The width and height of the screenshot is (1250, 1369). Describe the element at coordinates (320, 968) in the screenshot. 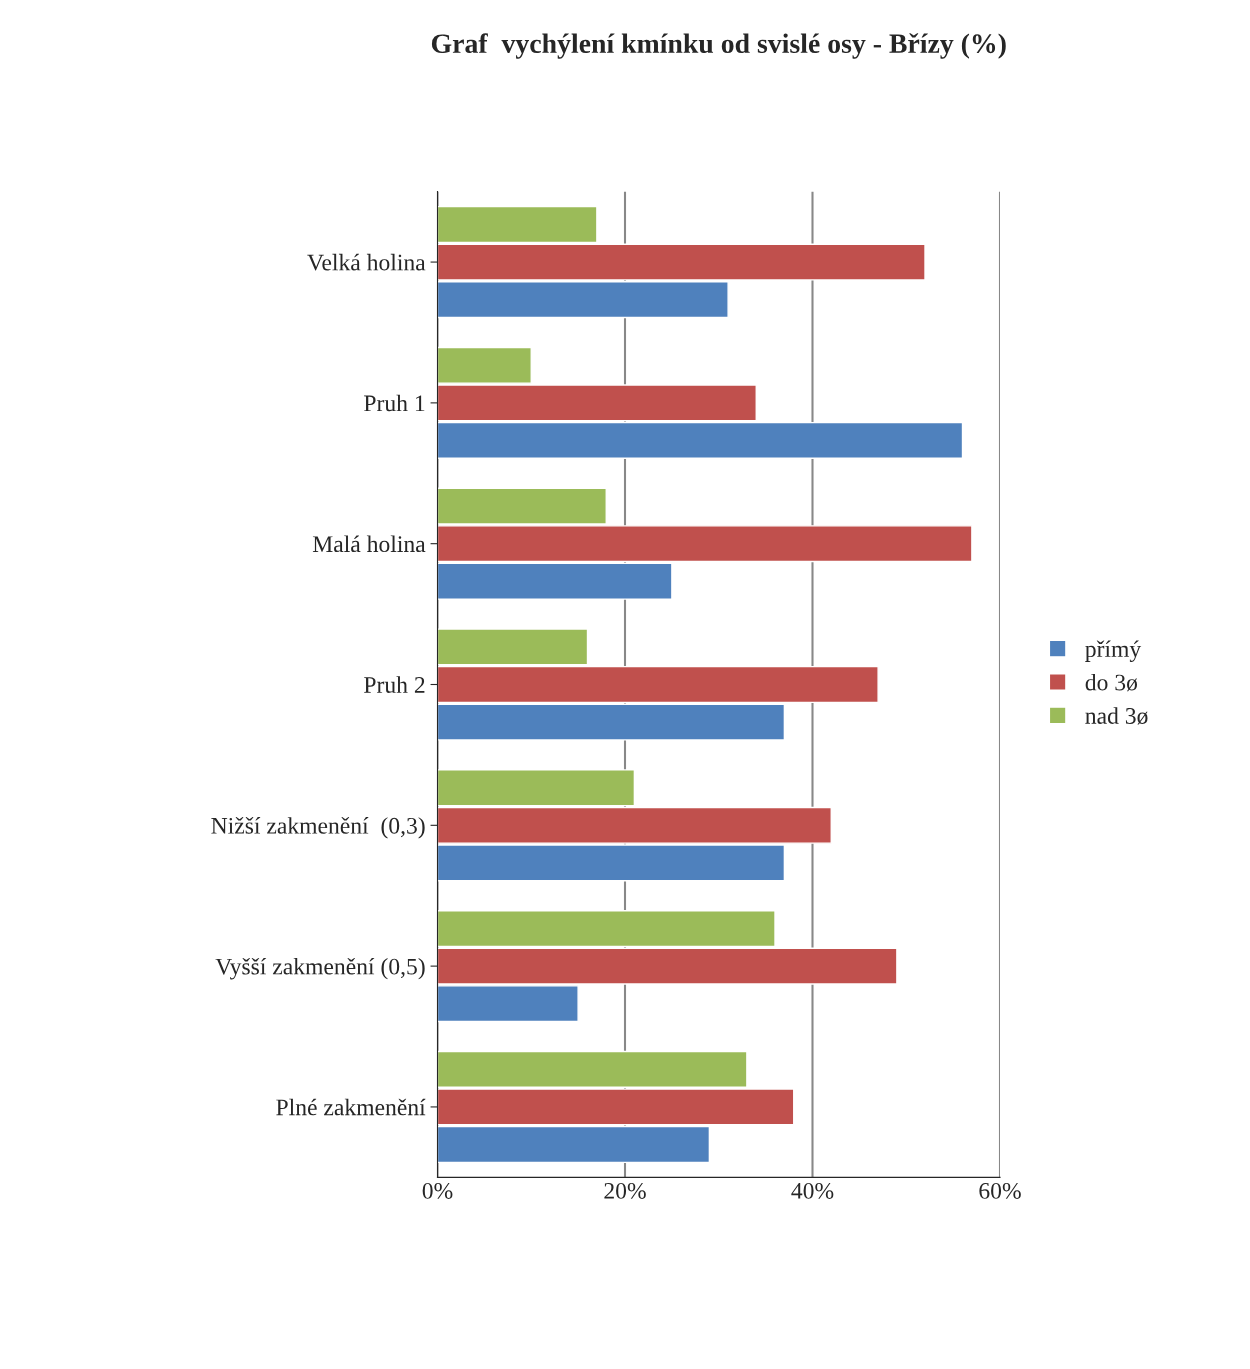

I see `y-tick-label: Vyšší zakmenění (0,5)` at that location.